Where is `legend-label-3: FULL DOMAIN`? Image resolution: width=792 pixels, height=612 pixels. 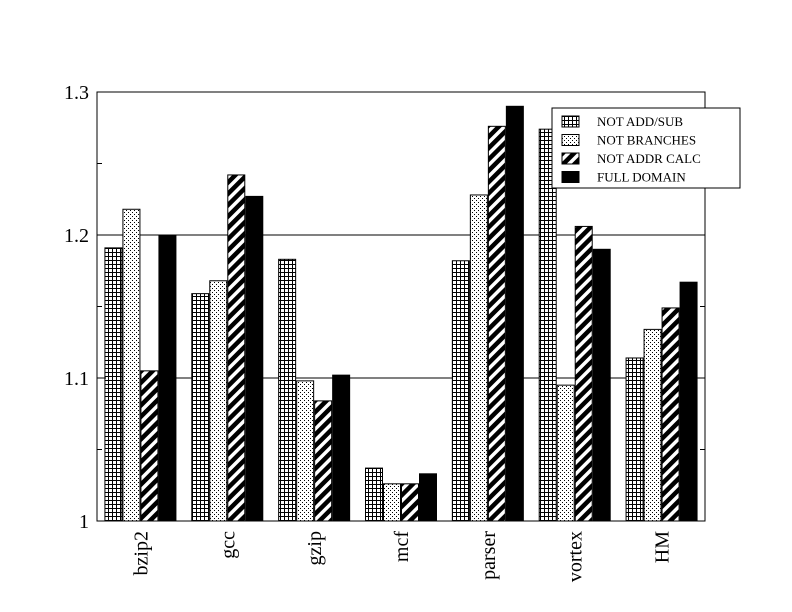
legend-label-3: FULL DOMAIN is located at coordinates (641, 177).